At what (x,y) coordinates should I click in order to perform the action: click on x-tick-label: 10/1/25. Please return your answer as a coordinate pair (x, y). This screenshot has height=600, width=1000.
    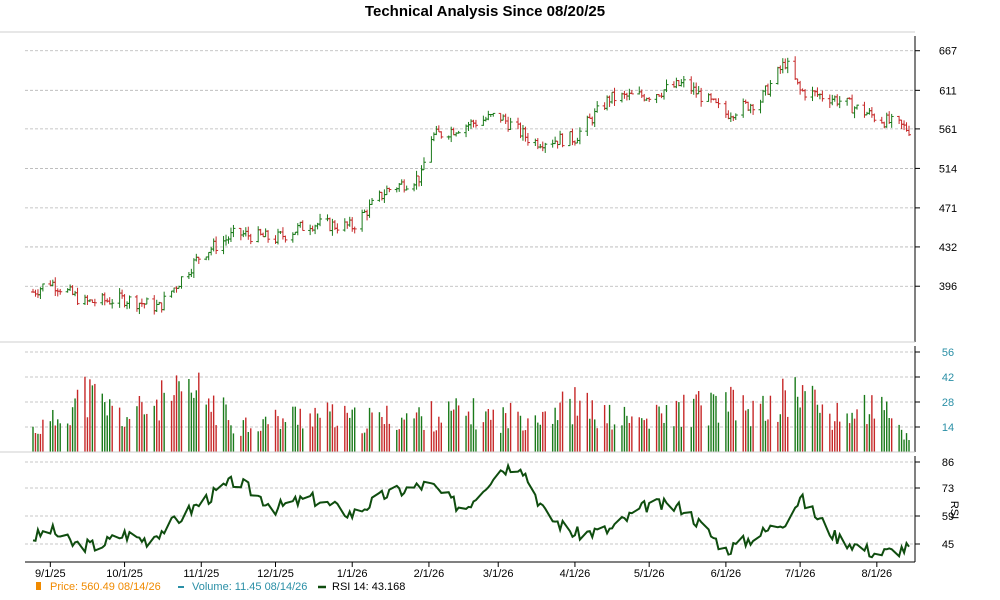
    Looking at the image, I should click on (124, 574).